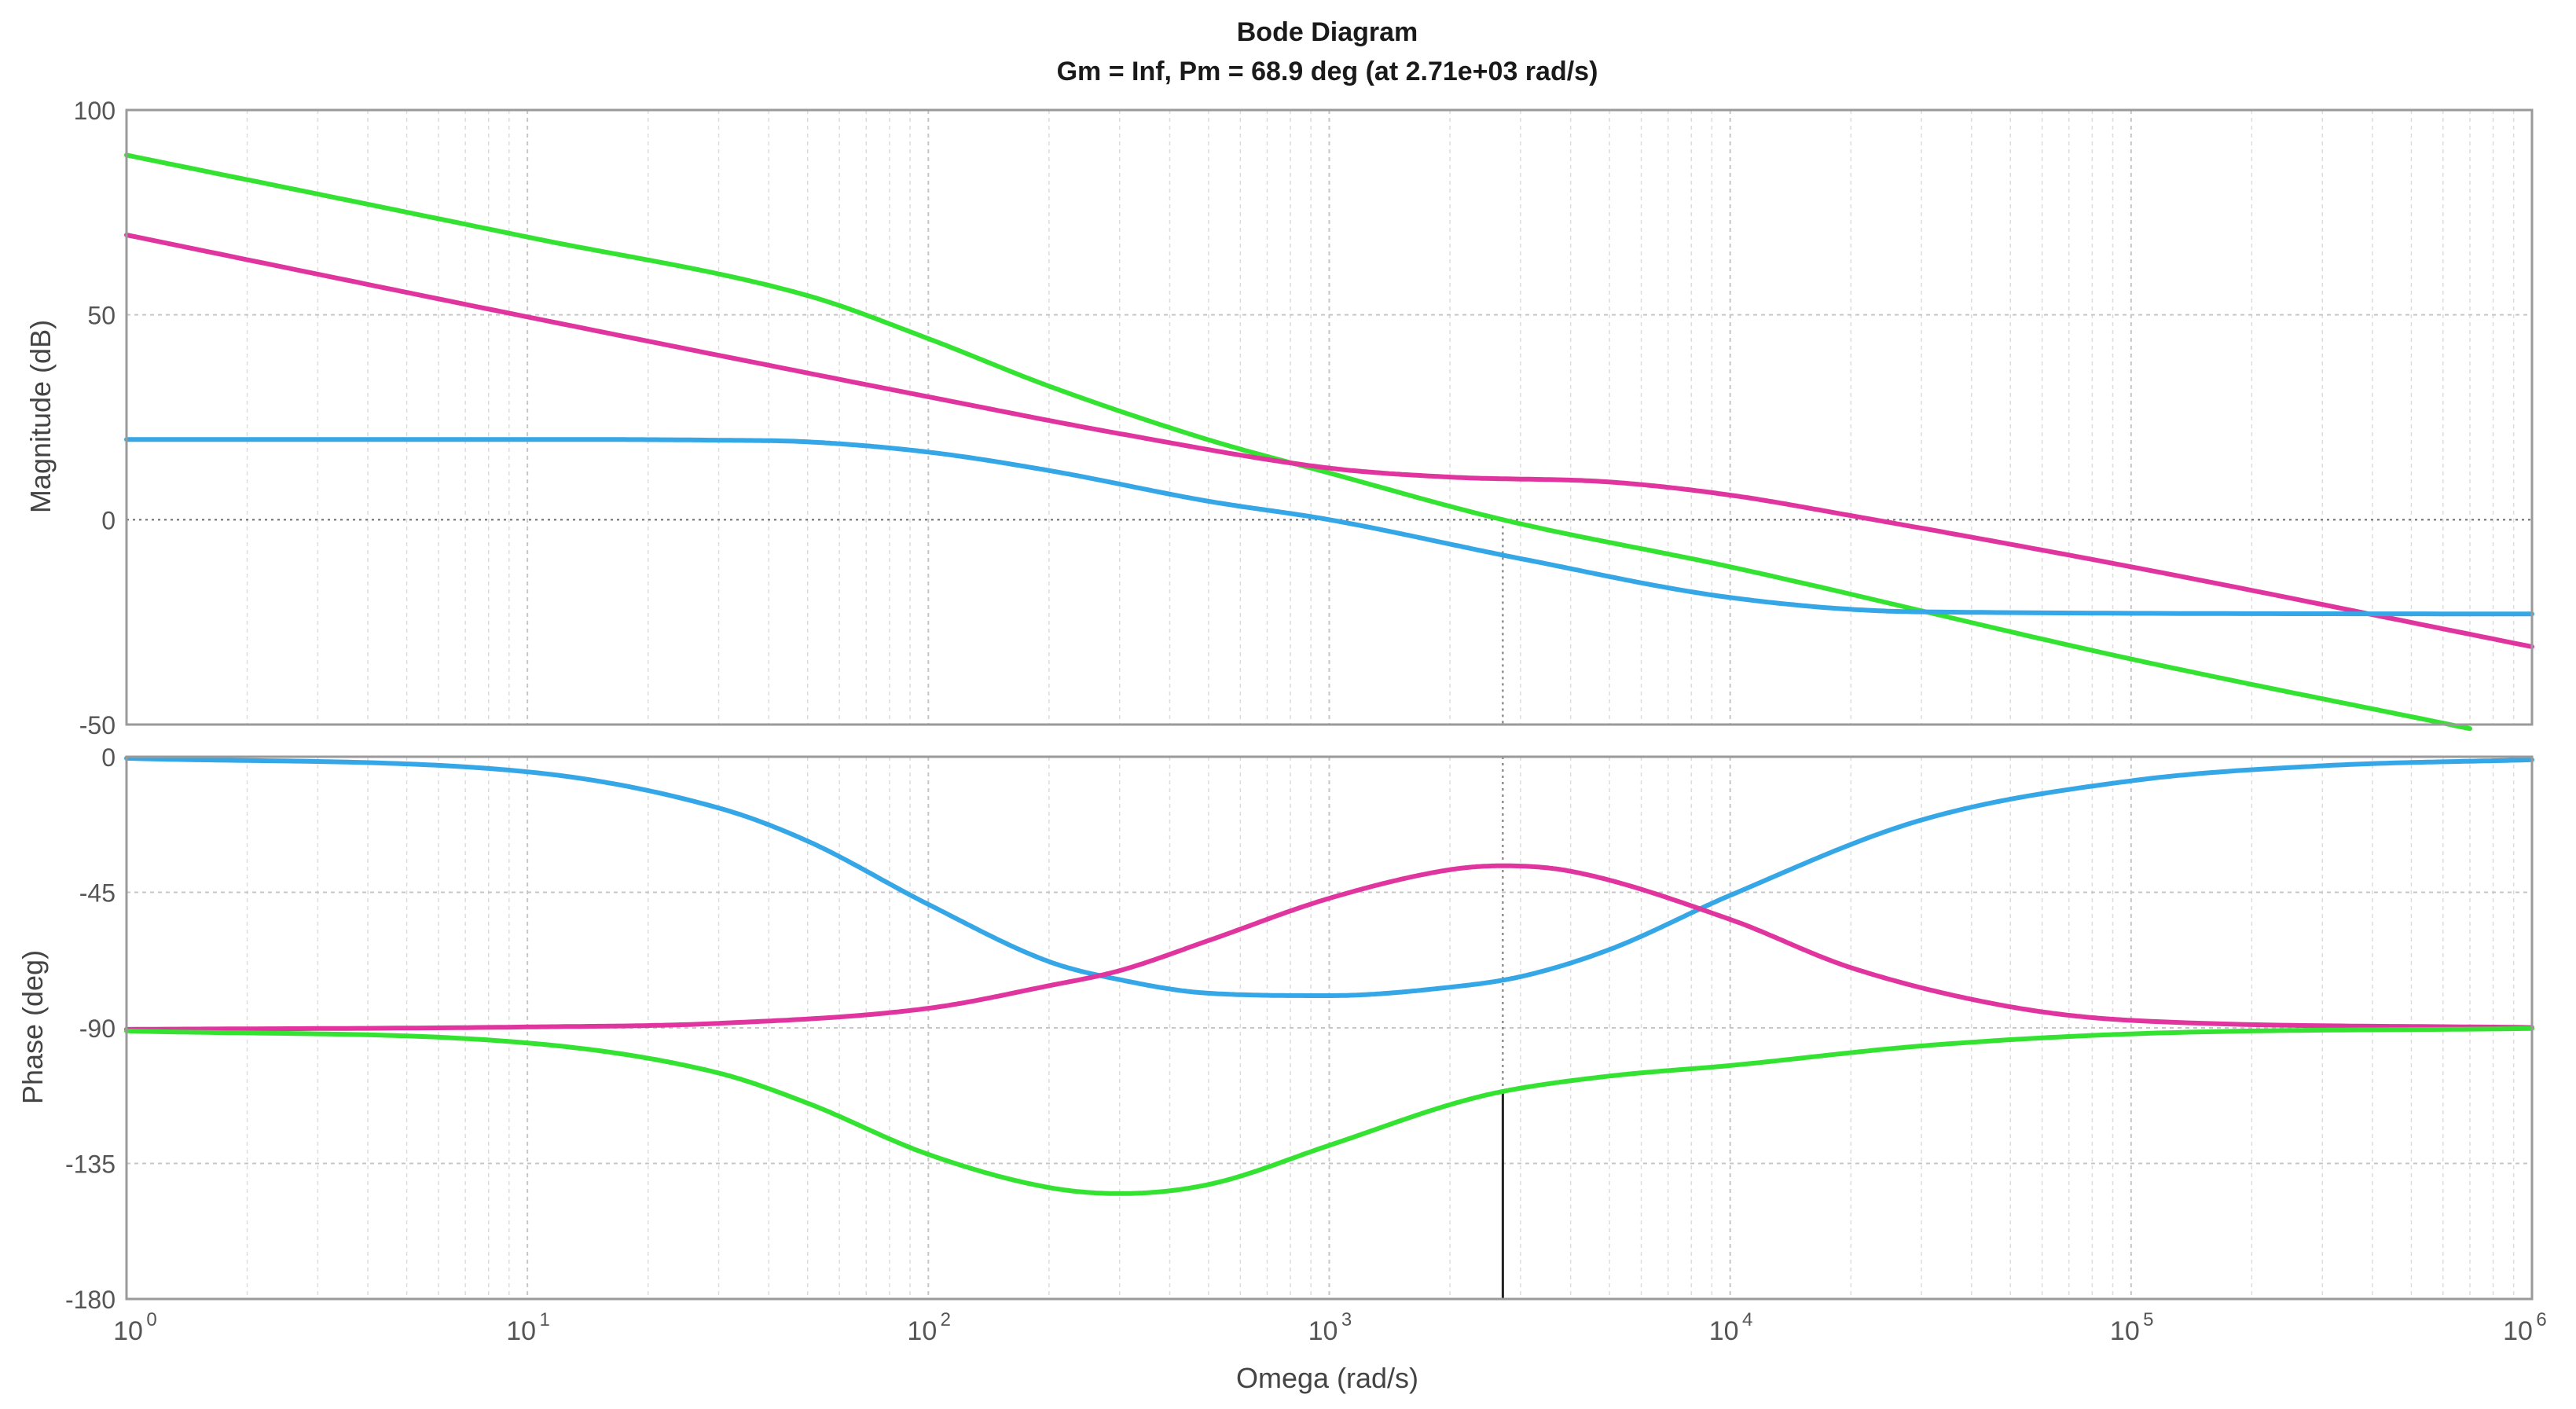 The height and width of the screenshot is (1409, 2576). Describe the element at coordinates (40, 417) in the screenshot. I see `magnitude-axis-label: Magnitude (dB)` at that location.